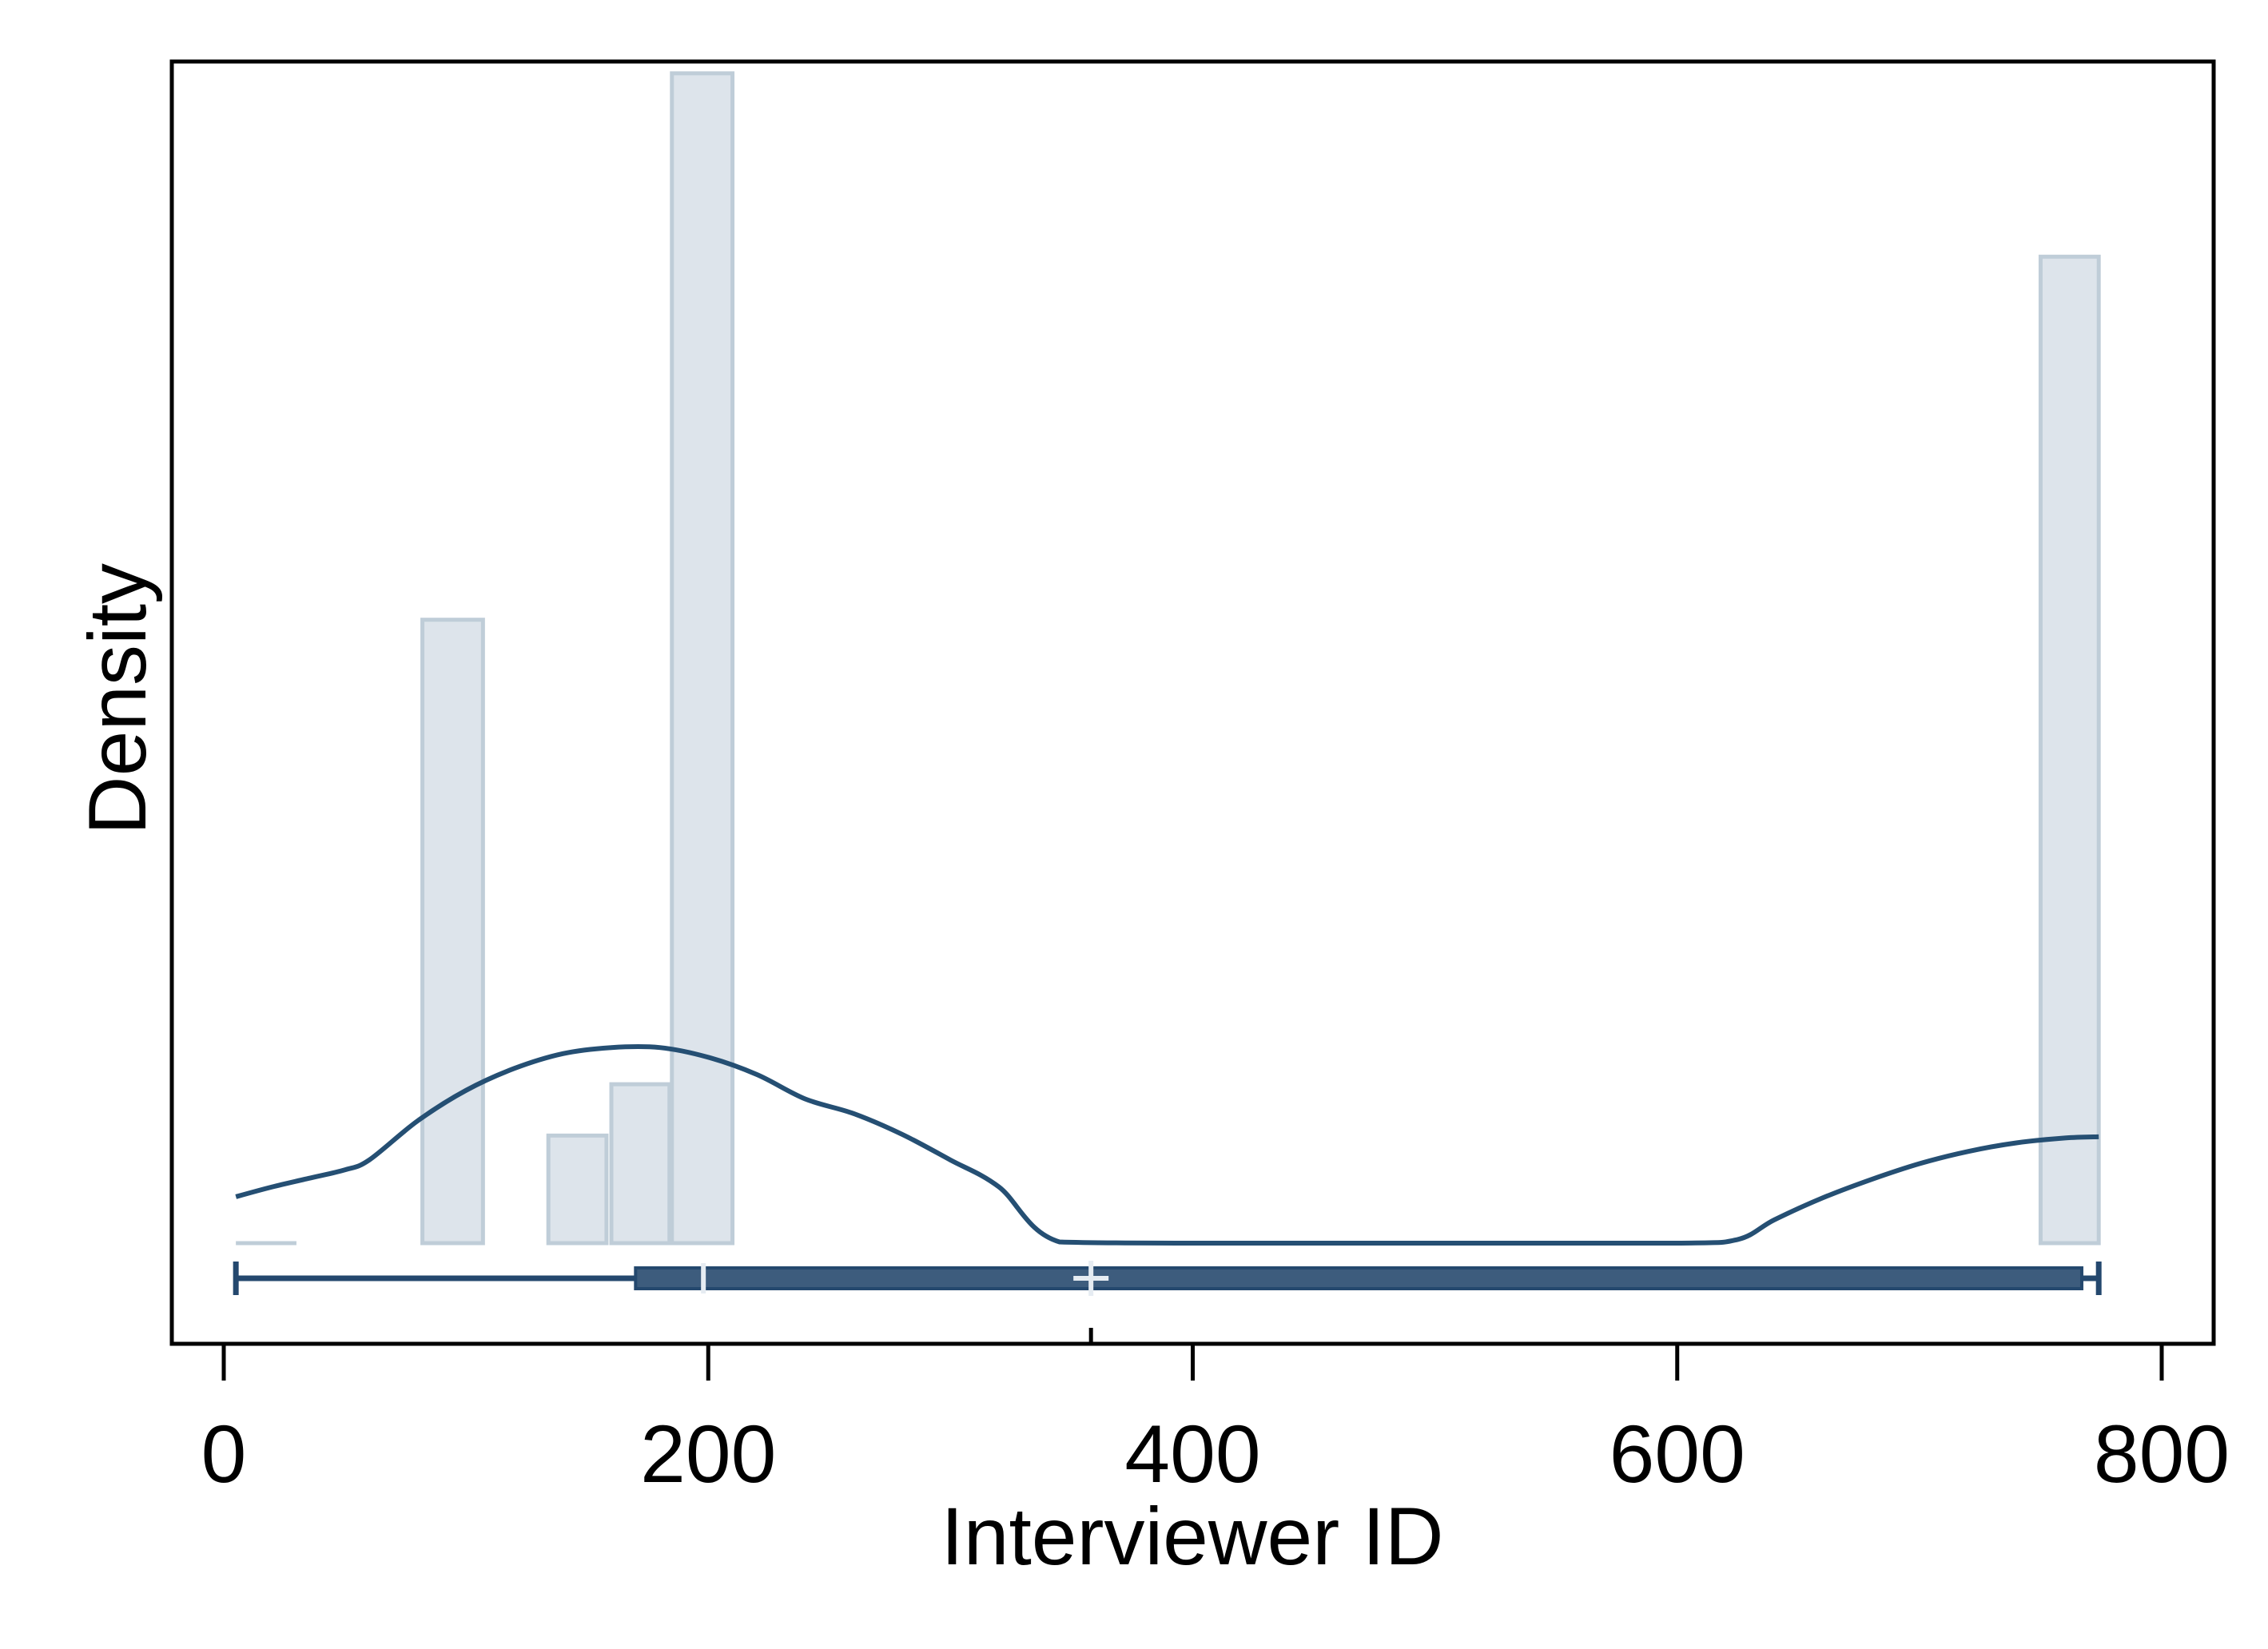  I want to click on x-tick-label-200: 200, so click(708, 1454).